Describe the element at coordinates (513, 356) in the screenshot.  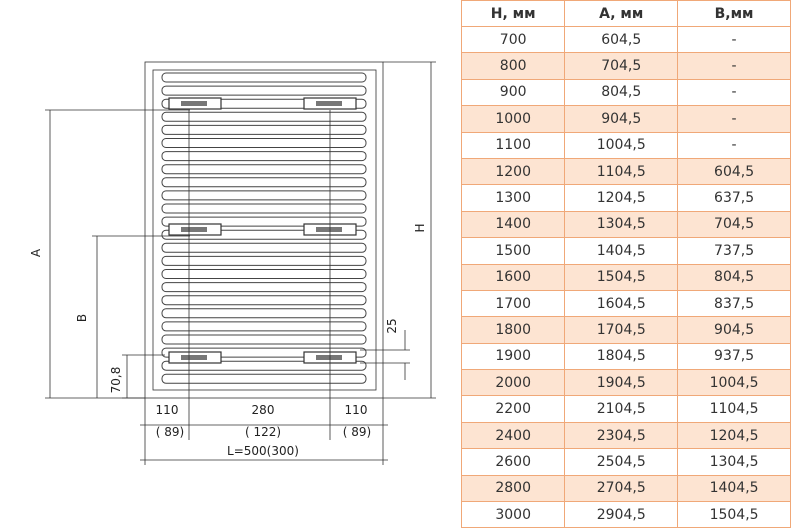
I see `cell: 1900` at that location.